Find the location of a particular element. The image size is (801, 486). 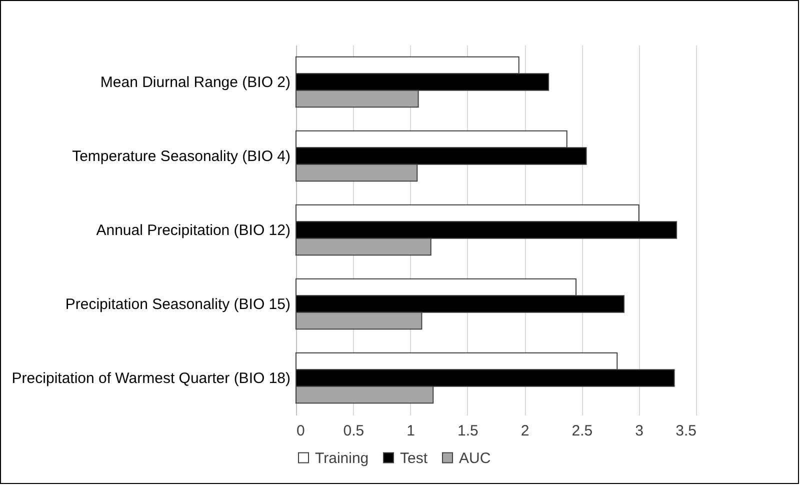

x-tick-label: 3 is located at coordinates (639, 431).